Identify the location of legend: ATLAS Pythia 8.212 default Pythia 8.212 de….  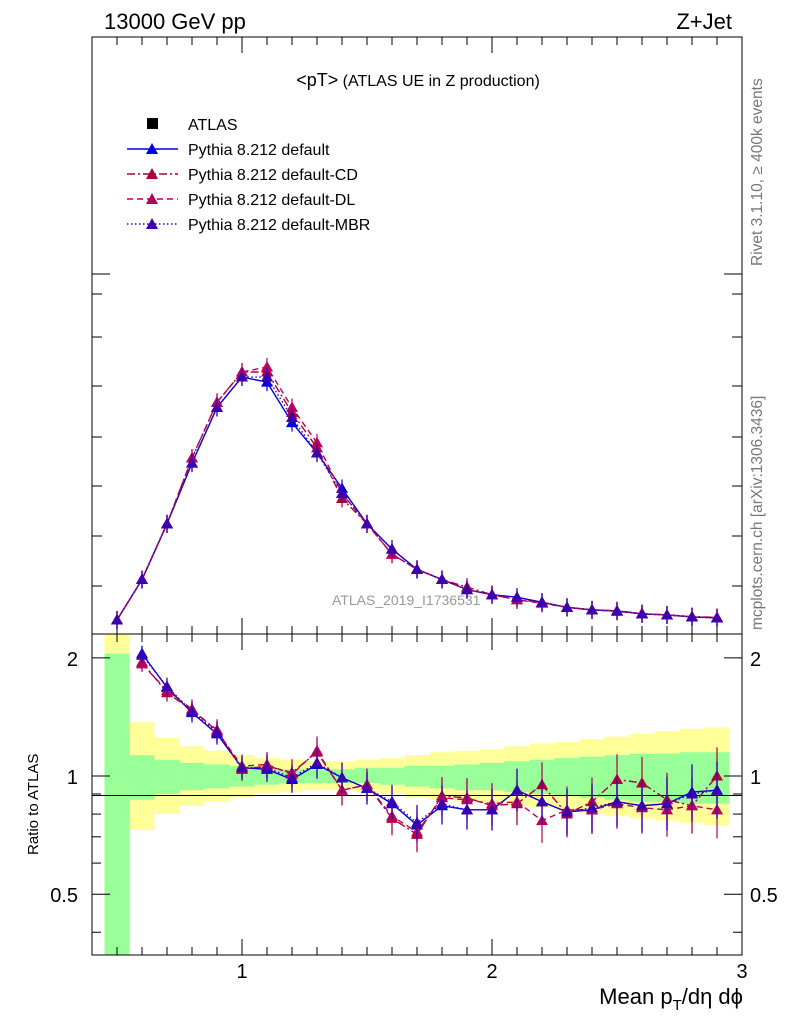
(248, 175).